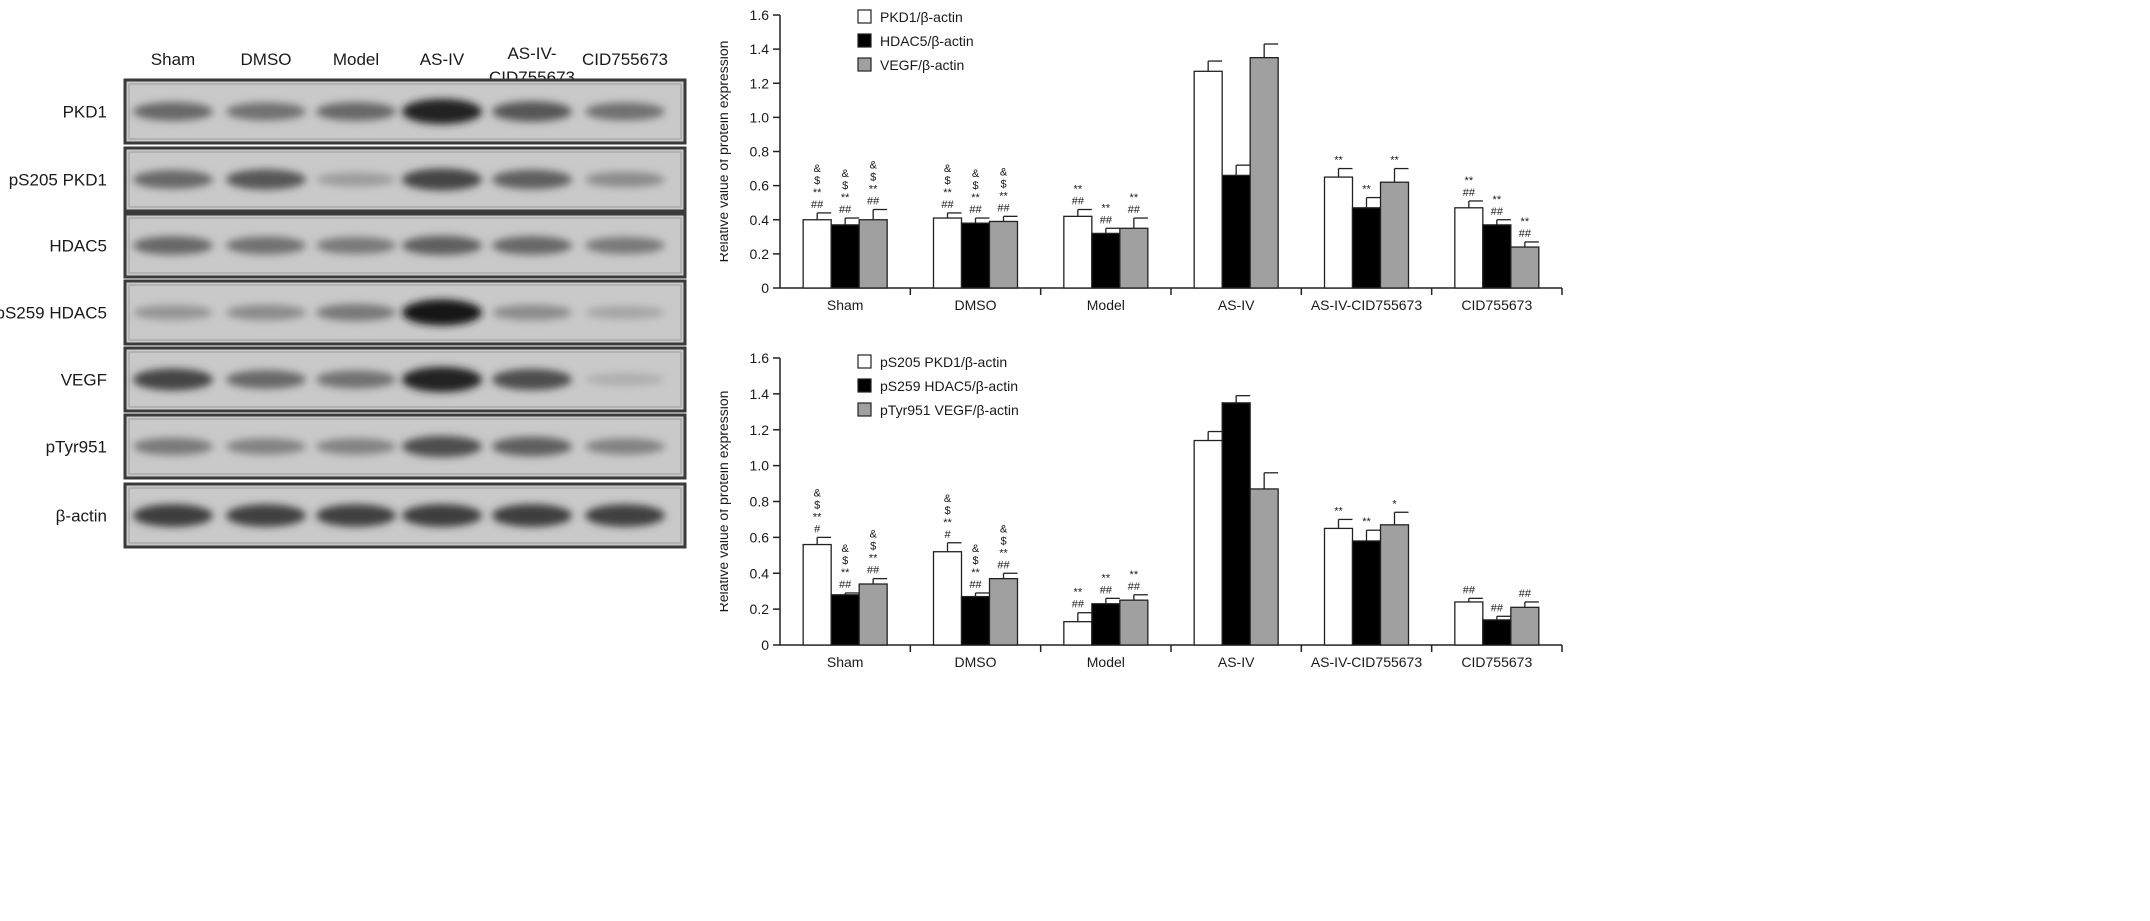 This screenshot has height=921, width=2150. I want to click on blot-row-label: β-actin, so click(81, 516).